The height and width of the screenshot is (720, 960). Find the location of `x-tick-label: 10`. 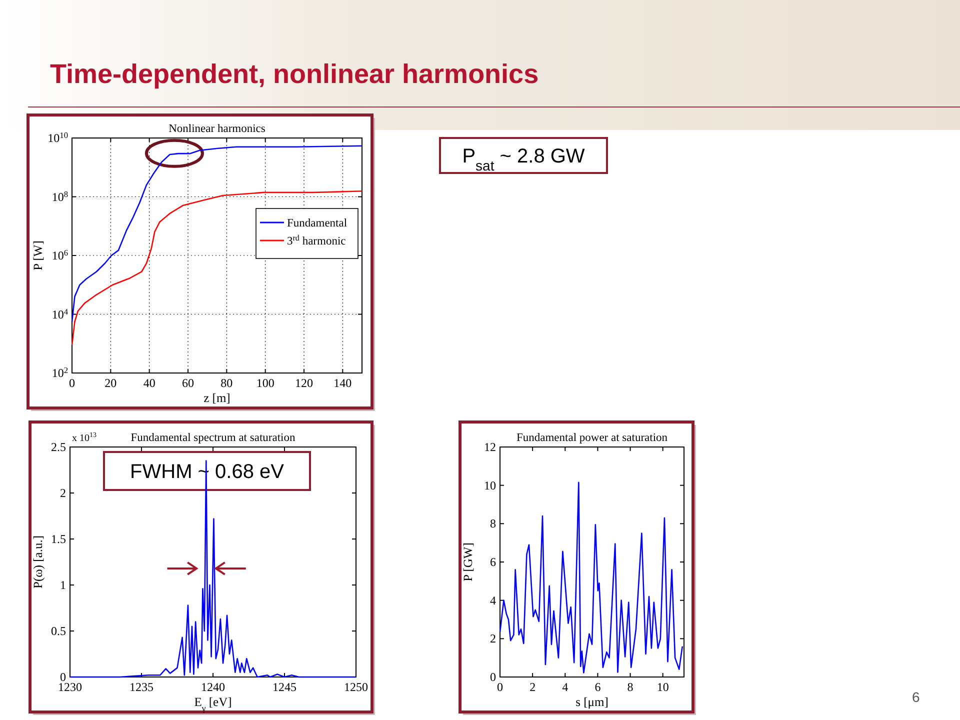

x-tick-label: 10 is located at coordinates (662, 687).